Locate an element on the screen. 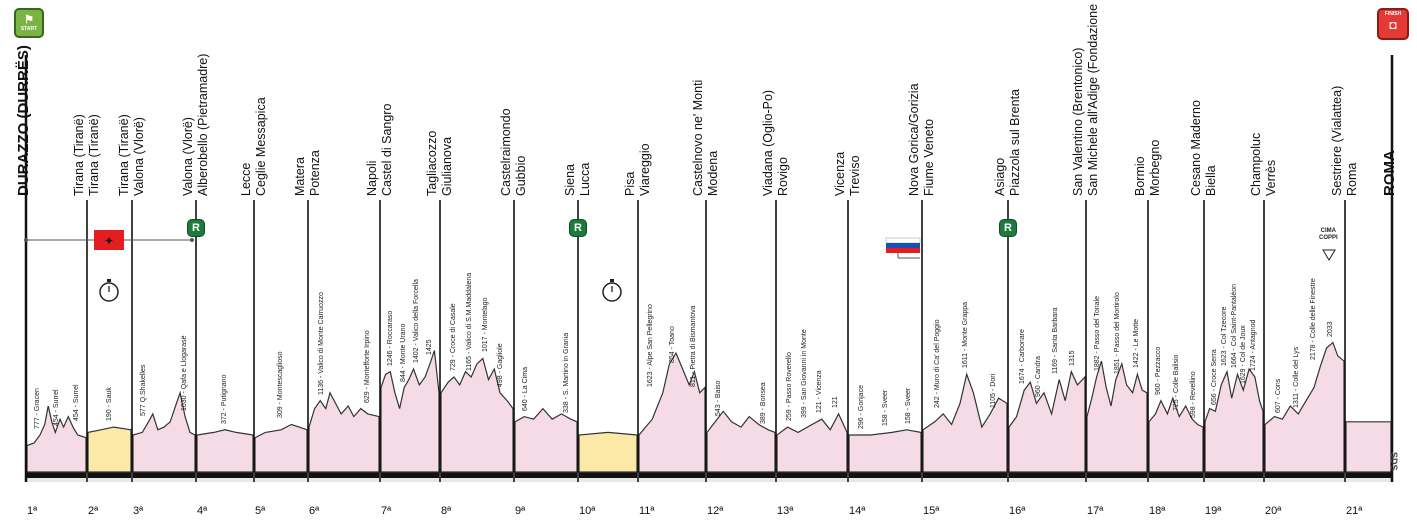 The height and width of the screenshot is (522, 1417). stage-17-number: 17ª is located at coordinates (1095, 511).